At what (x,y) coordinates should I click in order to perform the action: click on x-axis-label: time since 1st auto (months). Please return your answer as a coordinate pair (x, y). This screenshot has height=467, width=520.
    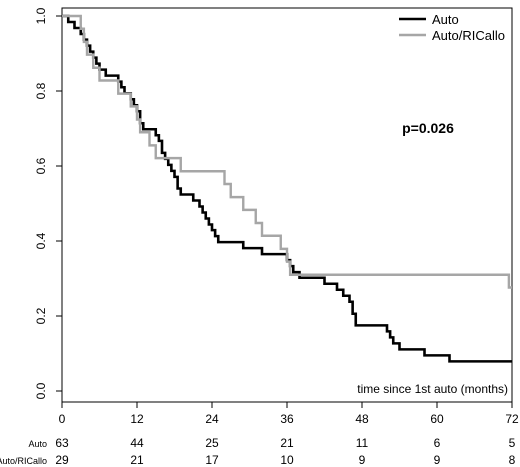
    Looking at the image, I should click on (432, 389).